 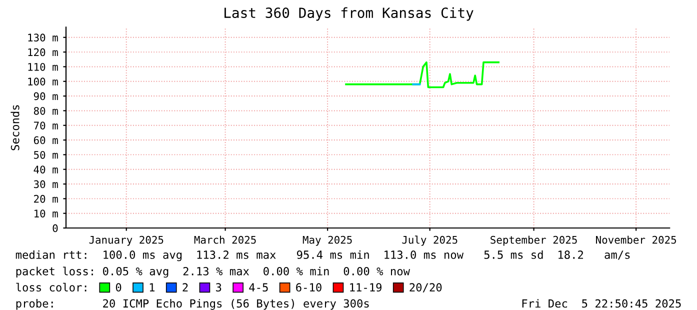 I want to click on x-tick-label: November 2025, so click(x=636, y=240).